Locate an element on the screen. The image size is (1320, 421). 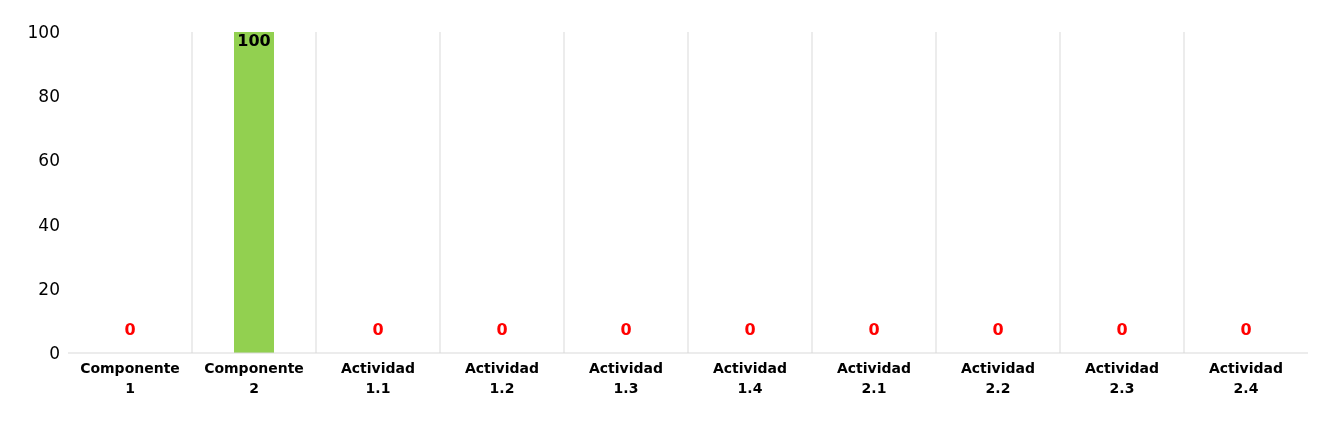
x-tick-label: Actividad 1.3 is located at coordinates (626, 378).